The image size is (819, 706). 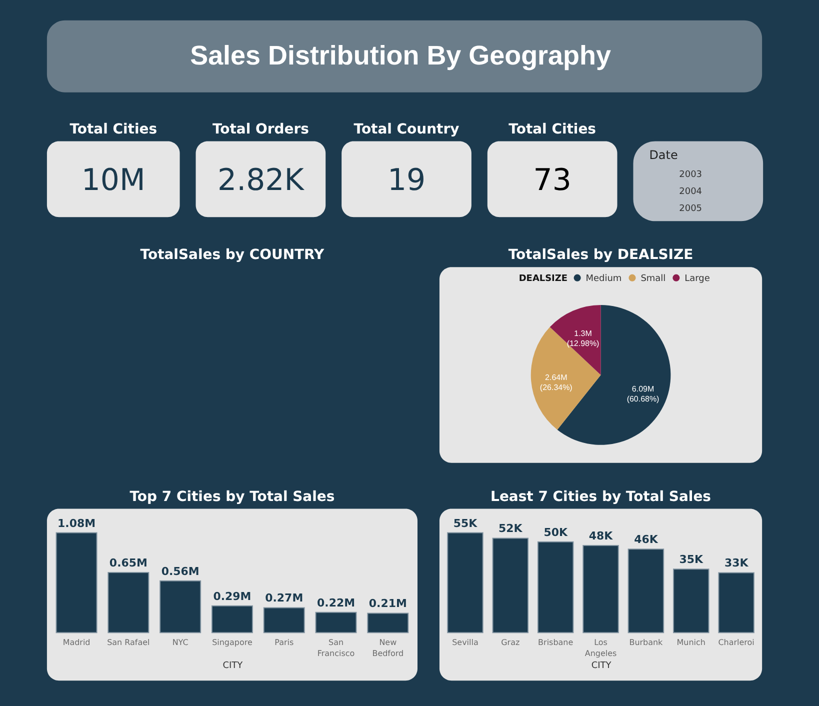 What do you see at coordinates (180, 643) in the screenshot?
I see `x-tick-label: NYC` at bounding box center [180, 643].